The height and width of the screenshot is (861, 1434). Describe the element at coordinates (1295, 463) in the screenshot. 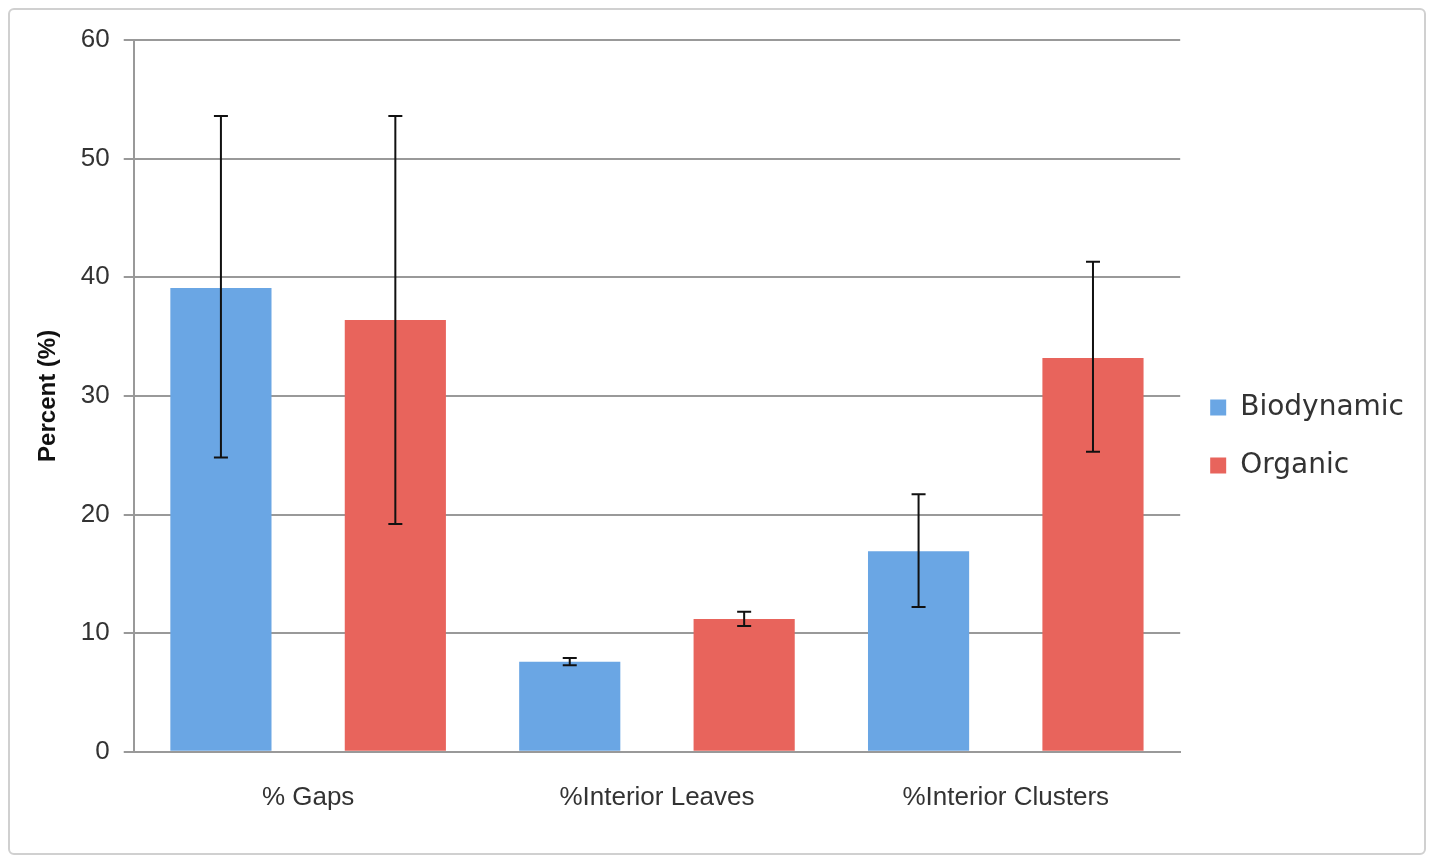

I see `legend-label: Organic` at that location.